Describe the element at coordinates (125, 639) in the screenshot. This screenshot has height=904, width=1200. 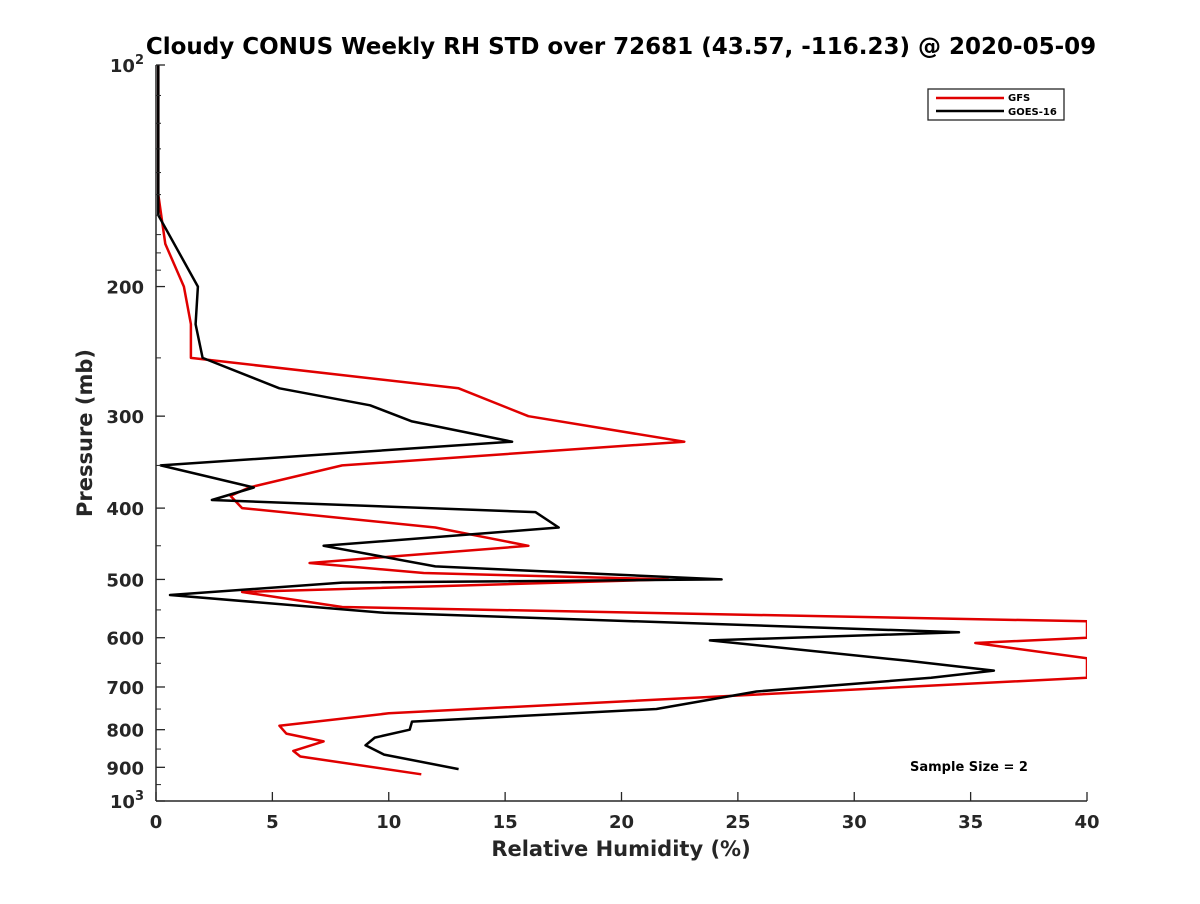
I see `y-tick-label: 600` at that location.